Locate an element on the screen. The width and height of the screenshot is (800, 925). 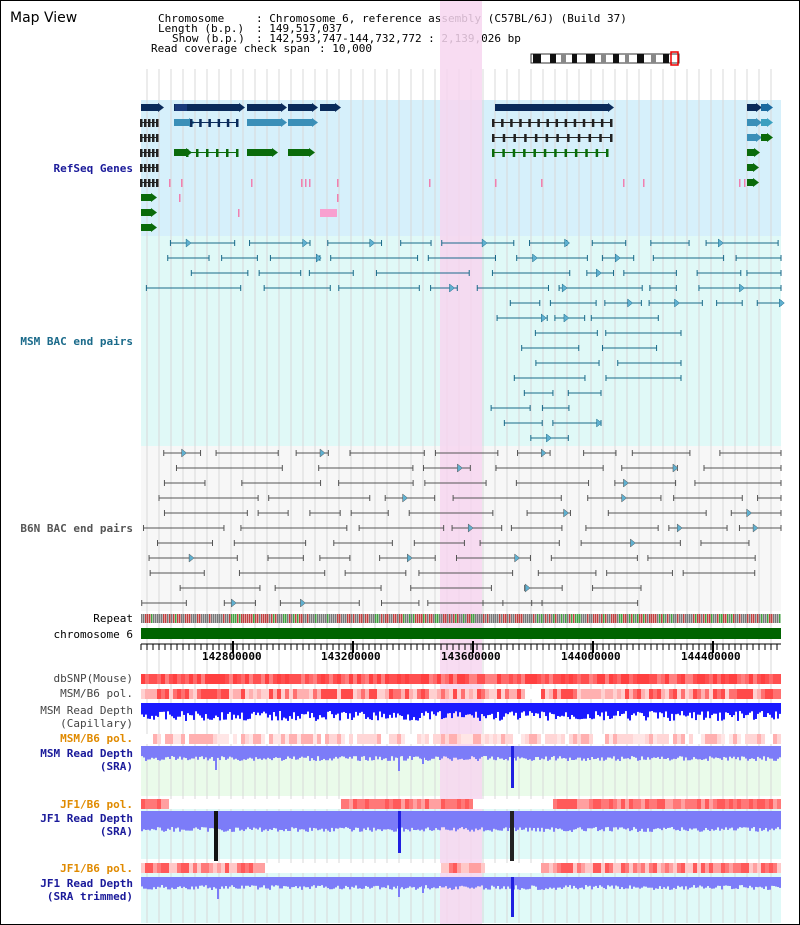
msm-bac-label: MSM BAC end pairs is located at coordinates (76, 341).